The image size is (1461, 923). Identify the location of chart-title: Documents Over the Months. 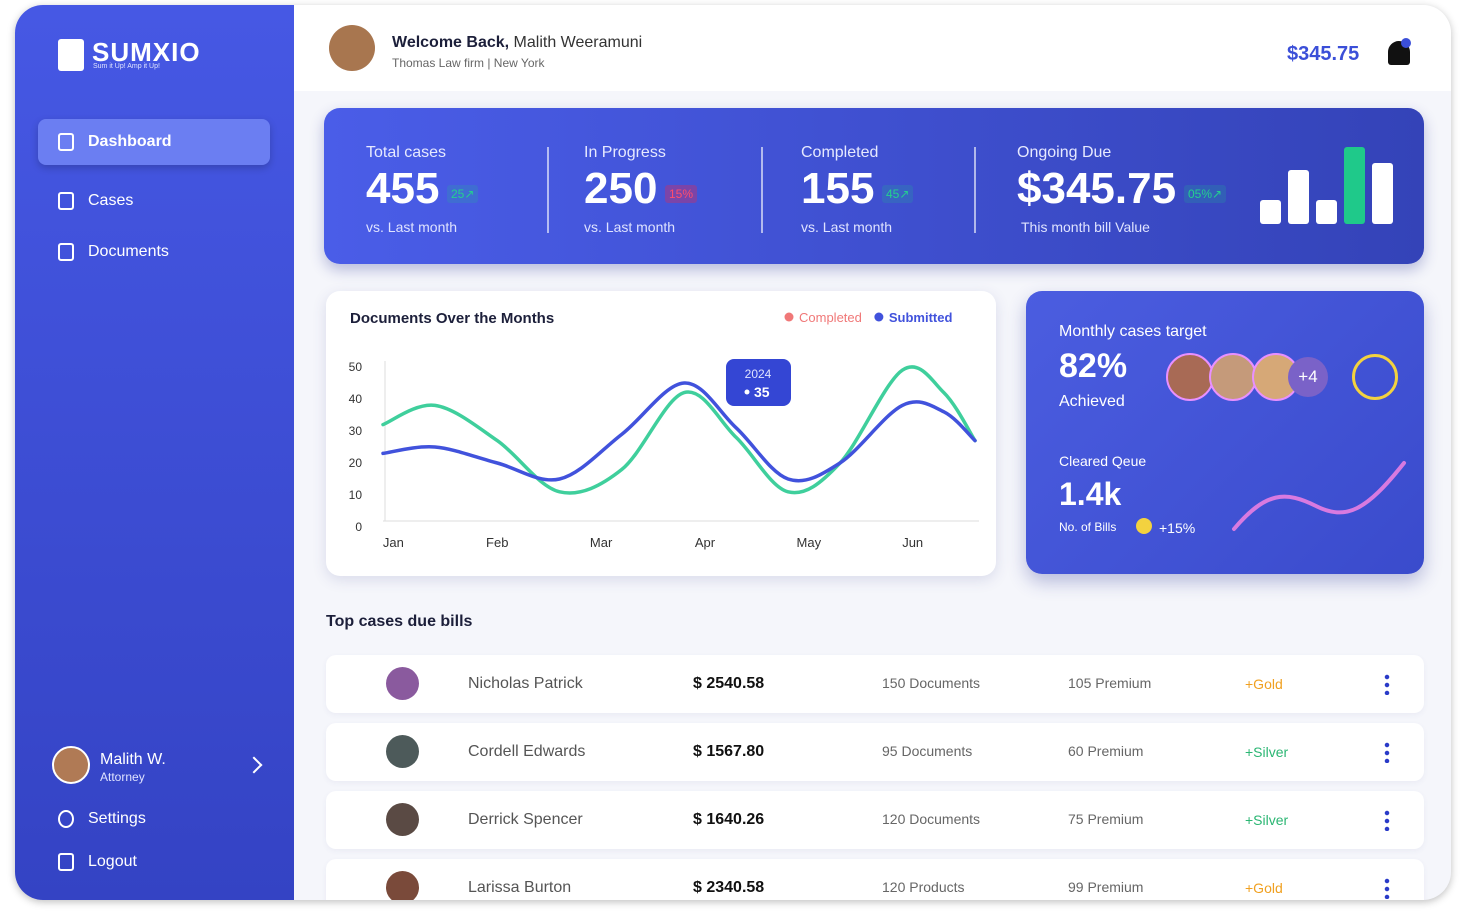
(452, 318).